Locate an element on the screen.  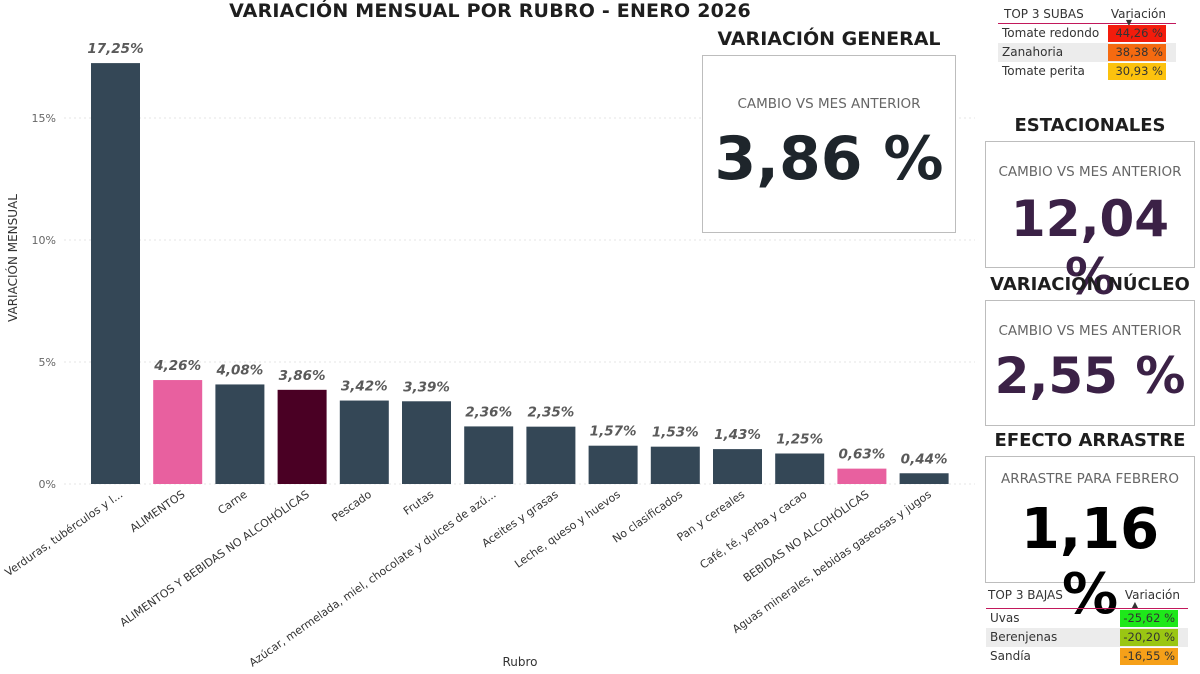
top-bajas-header-name: TOP 3 BAJAS is located at coordinates (1025, 595).